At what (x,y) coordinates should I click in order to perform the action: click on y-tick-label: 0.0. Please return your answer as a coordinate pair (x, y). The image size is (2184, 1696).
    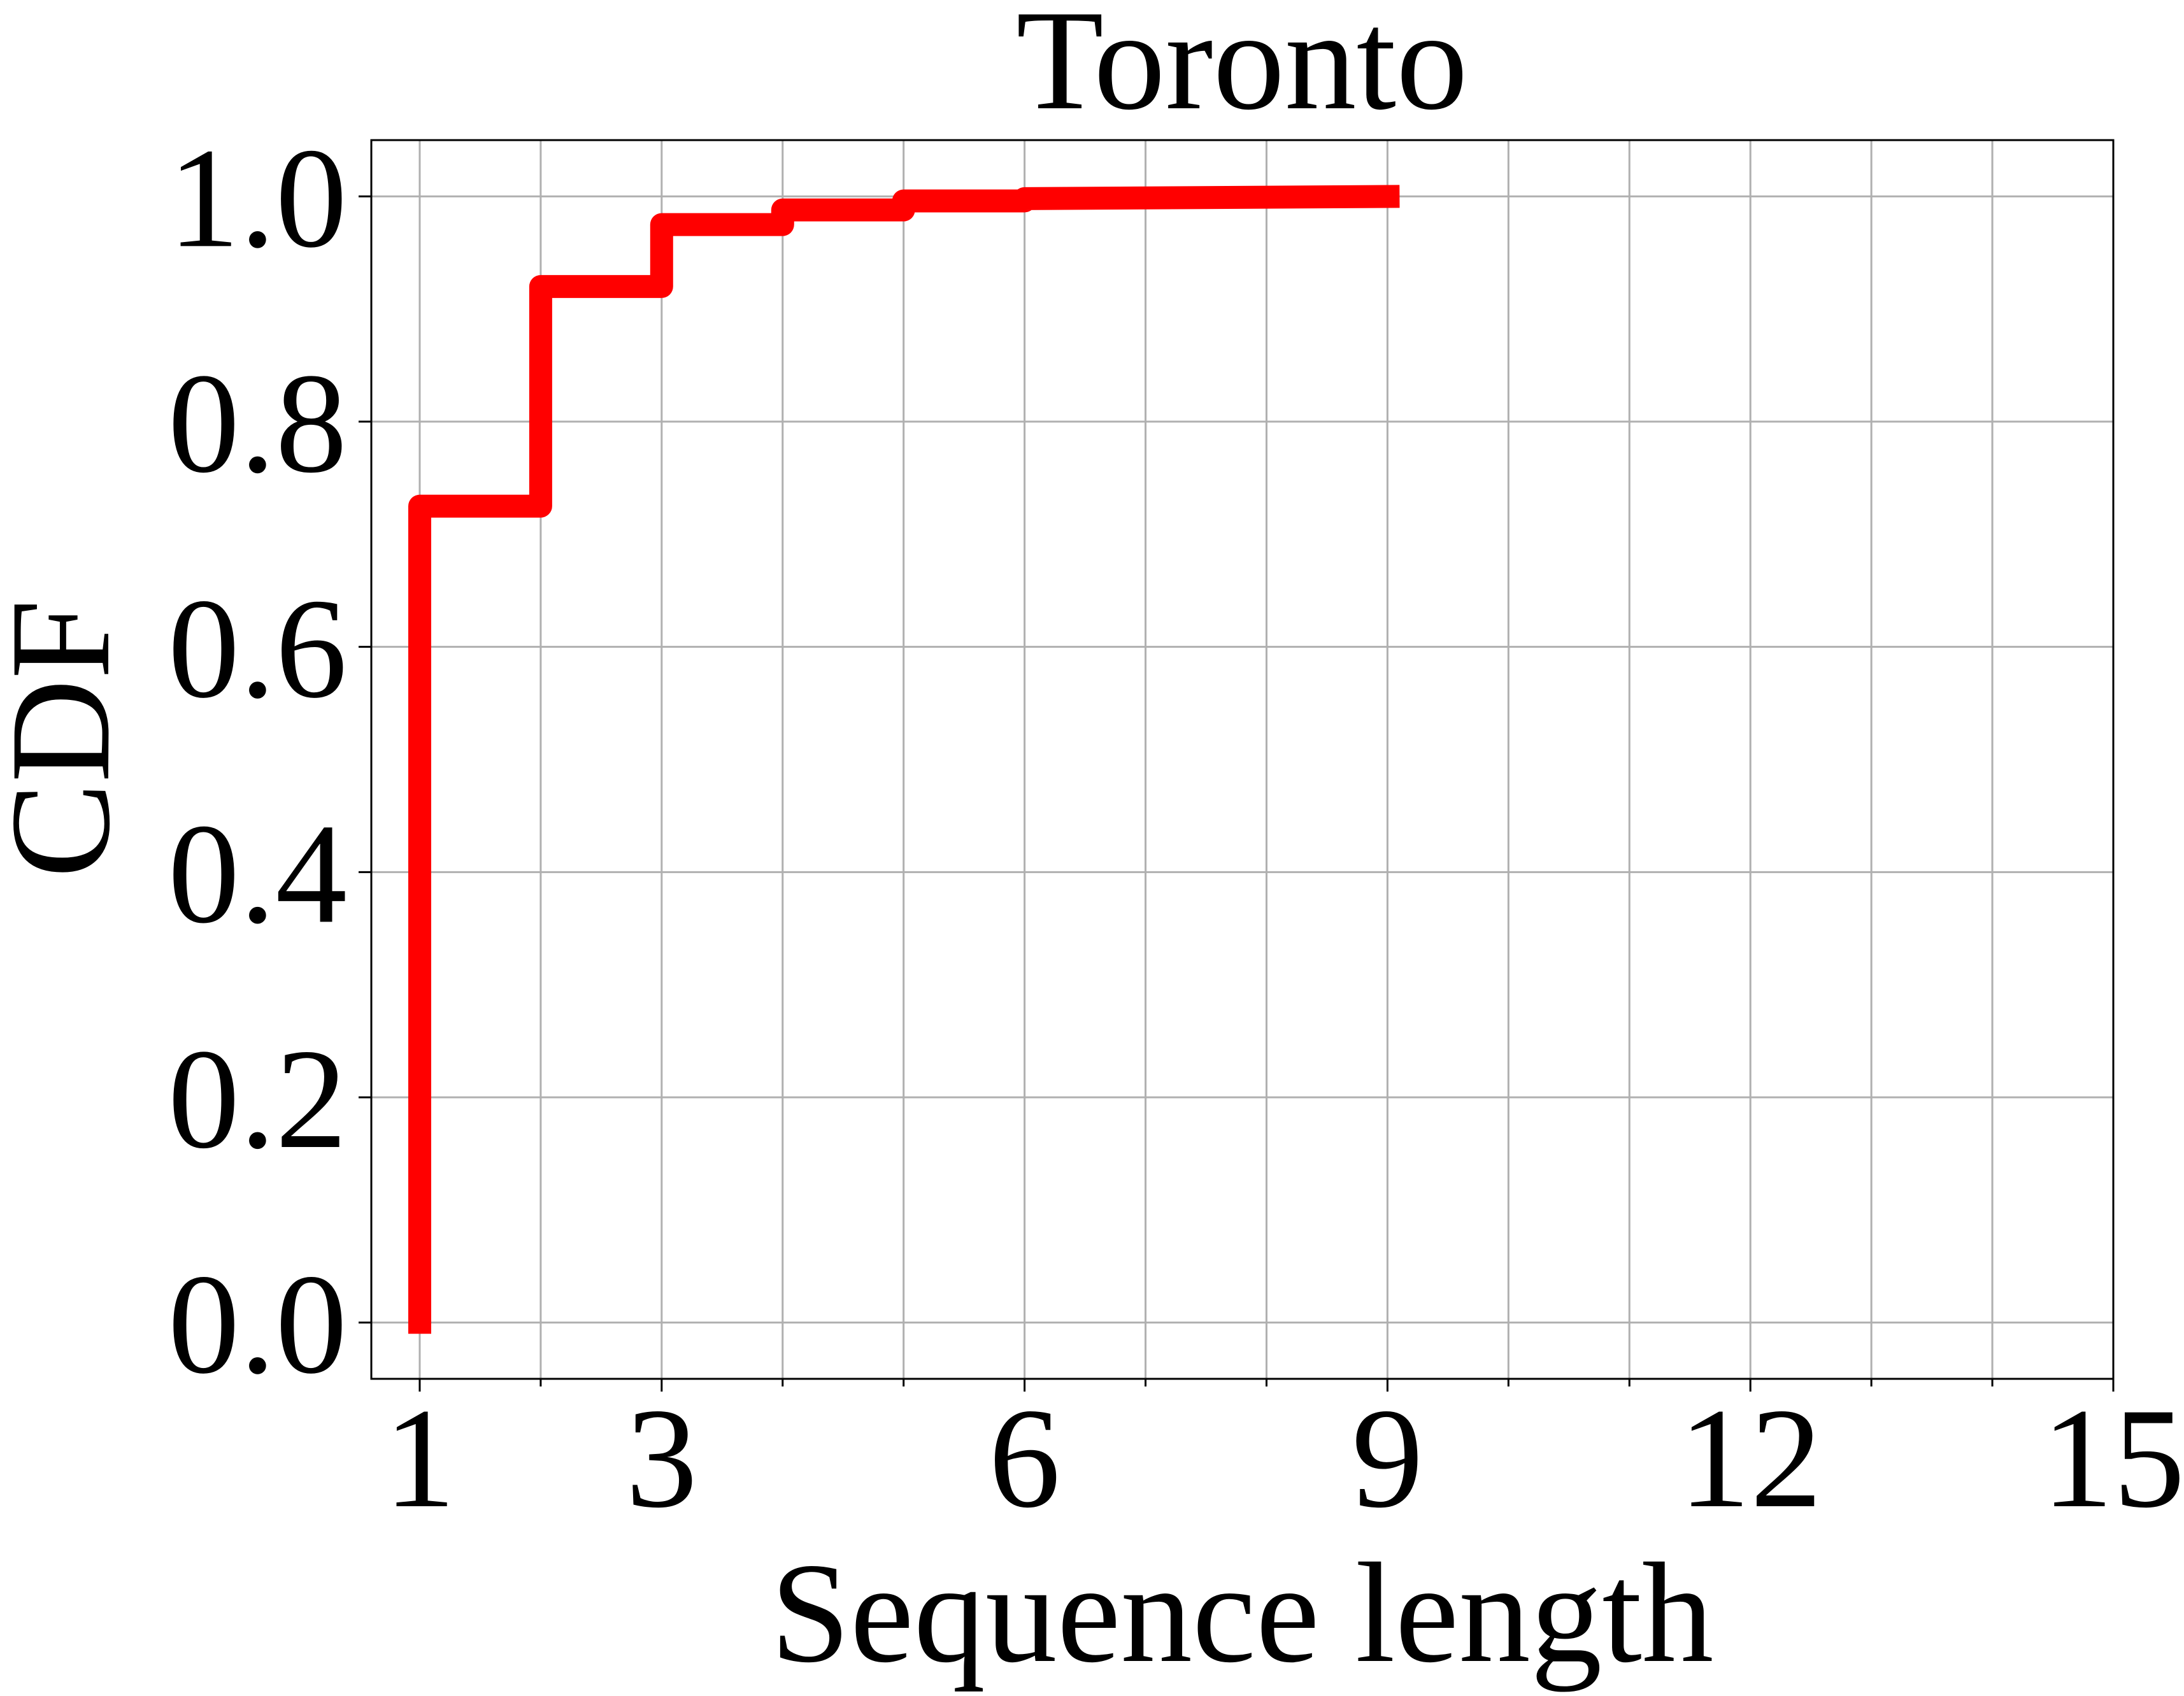
    Looking at the image, I should click on (257, 1324).